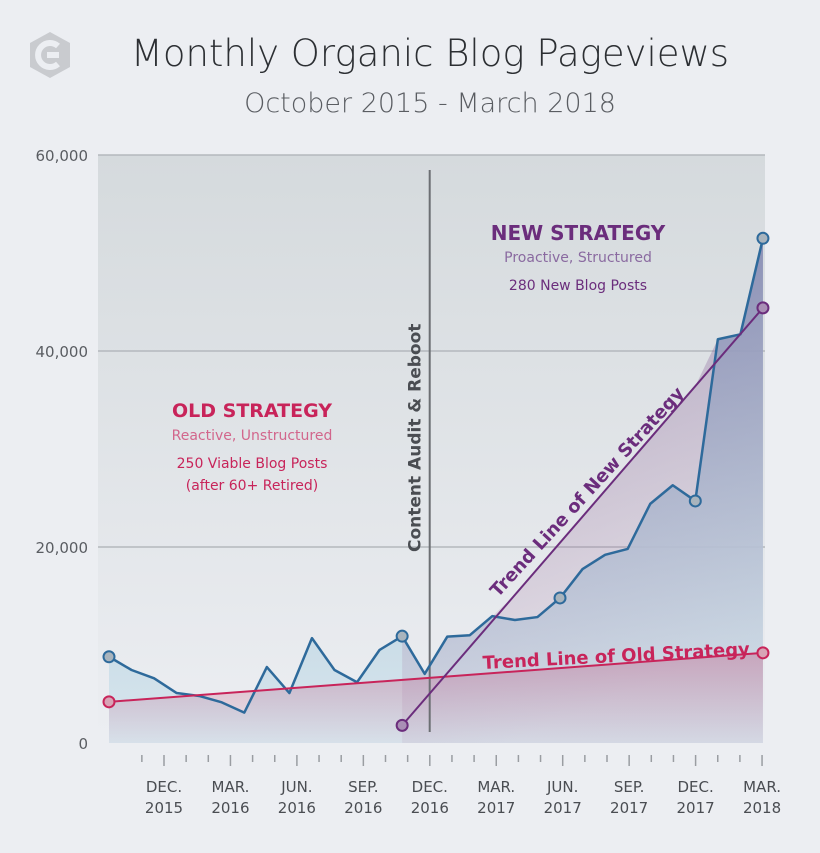 The image size is (820, 853). Describe the element at coordinates (109, 702) in the screenshot. I see `old-trend-start-marker` at that location.